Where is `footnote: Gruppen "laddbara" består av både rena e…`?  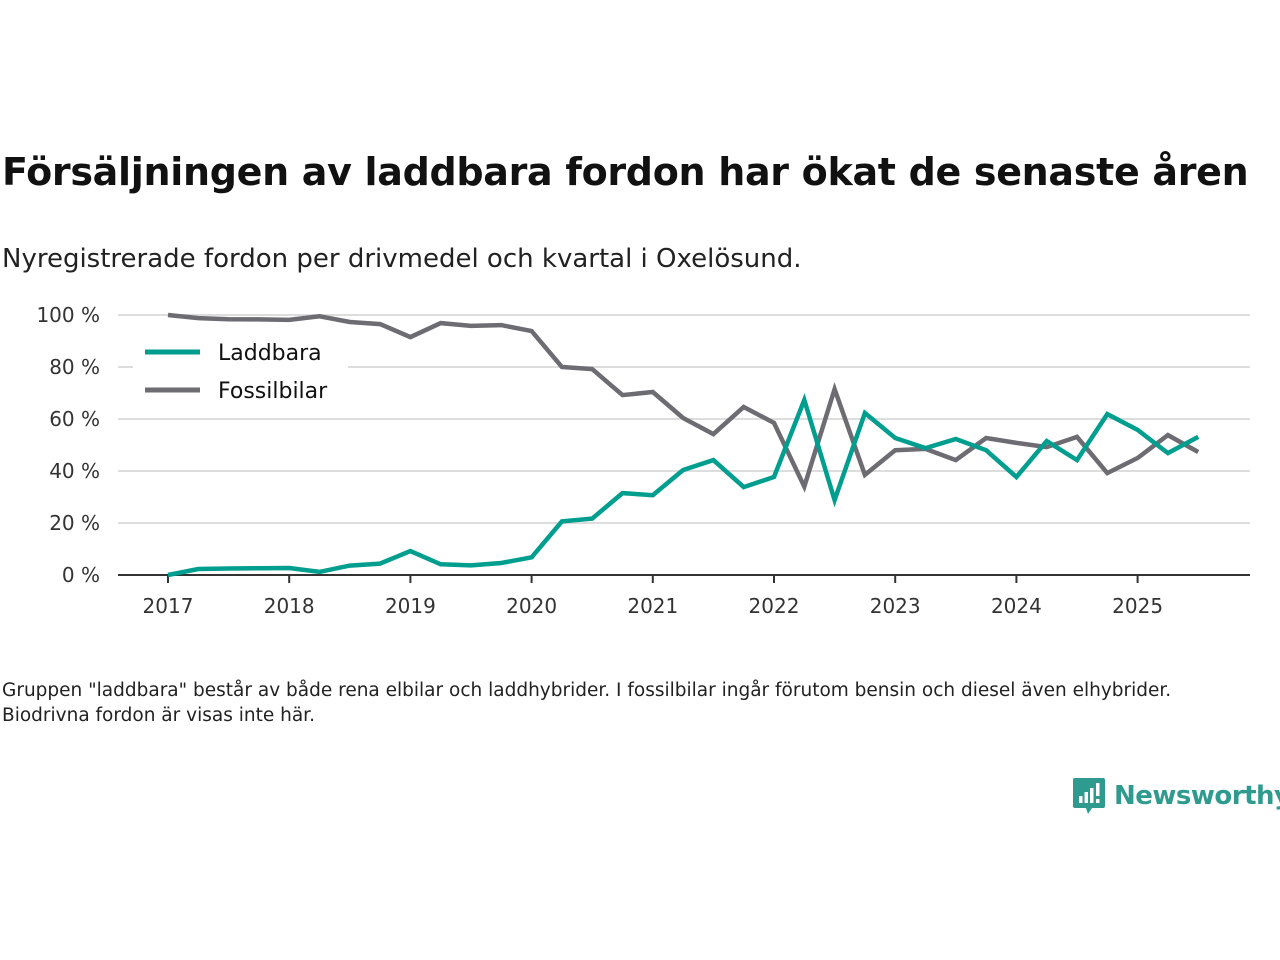 footnote: Gruppen "laddbara" består av både rena e… is located at coordinates (587, 703).